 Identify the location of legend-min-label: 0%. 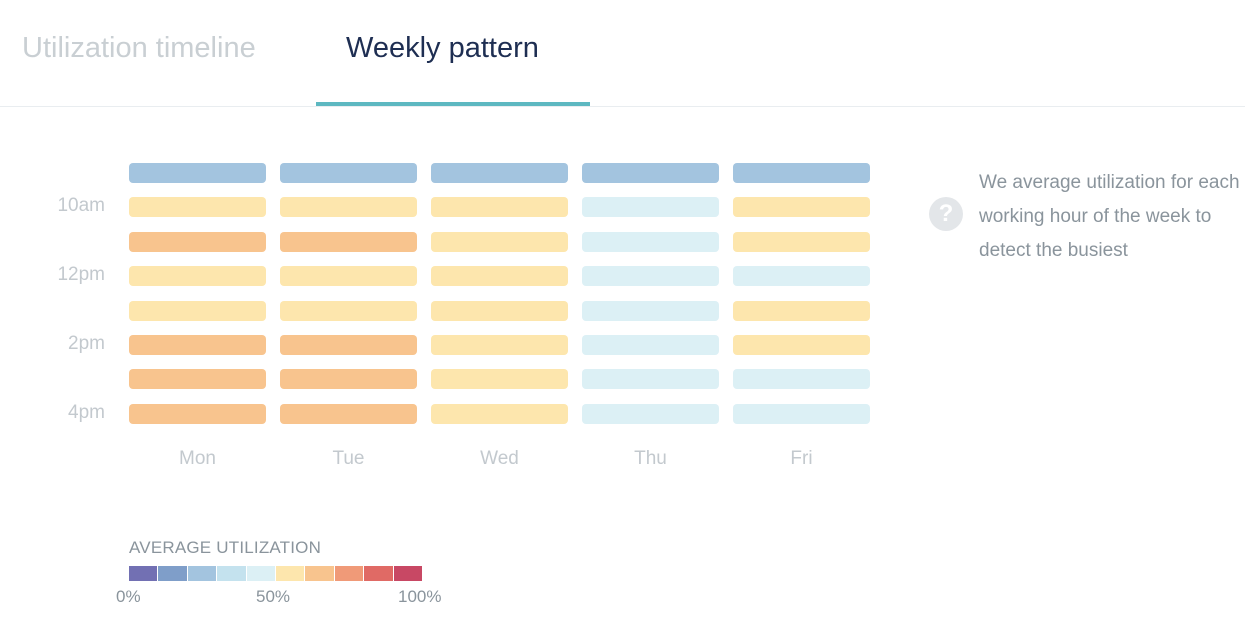
(128, 596).